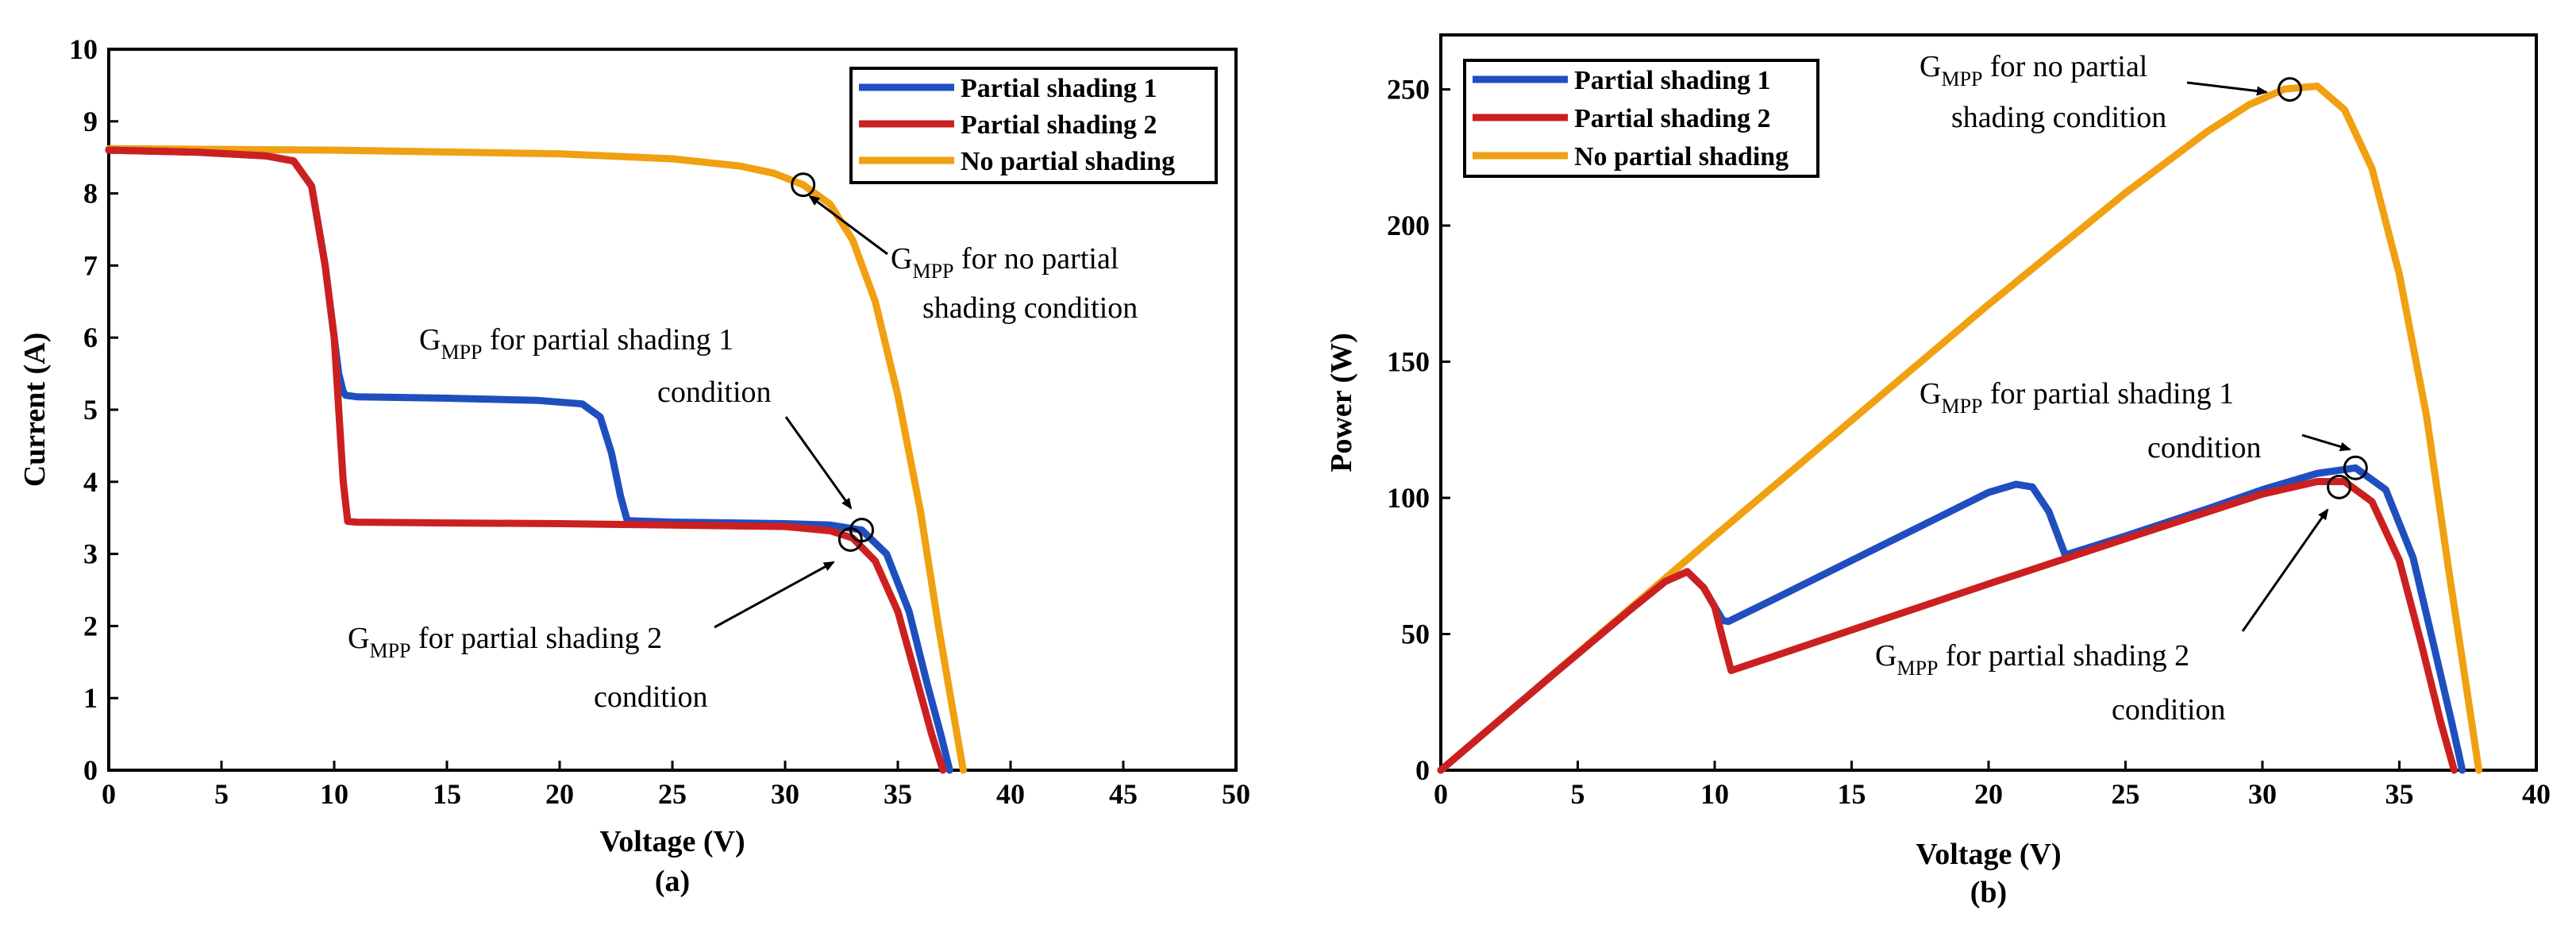 The width and height of the screenshot is (2576, 929). What do you see at coordinates (83, 49) in the screenshot?
I see `ytick-label-iv-10: 10` at bounding box center [83, 49].